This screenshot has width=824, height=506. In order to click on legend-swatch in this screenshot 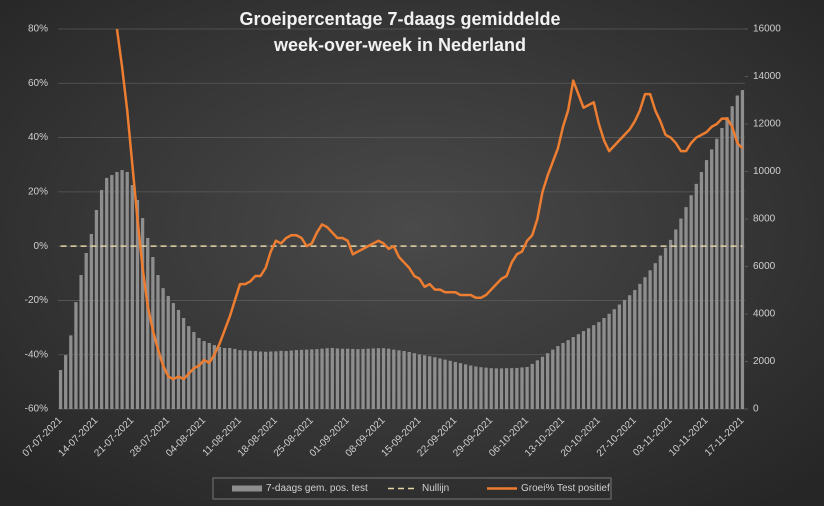, I will do `click(247, 488)`.